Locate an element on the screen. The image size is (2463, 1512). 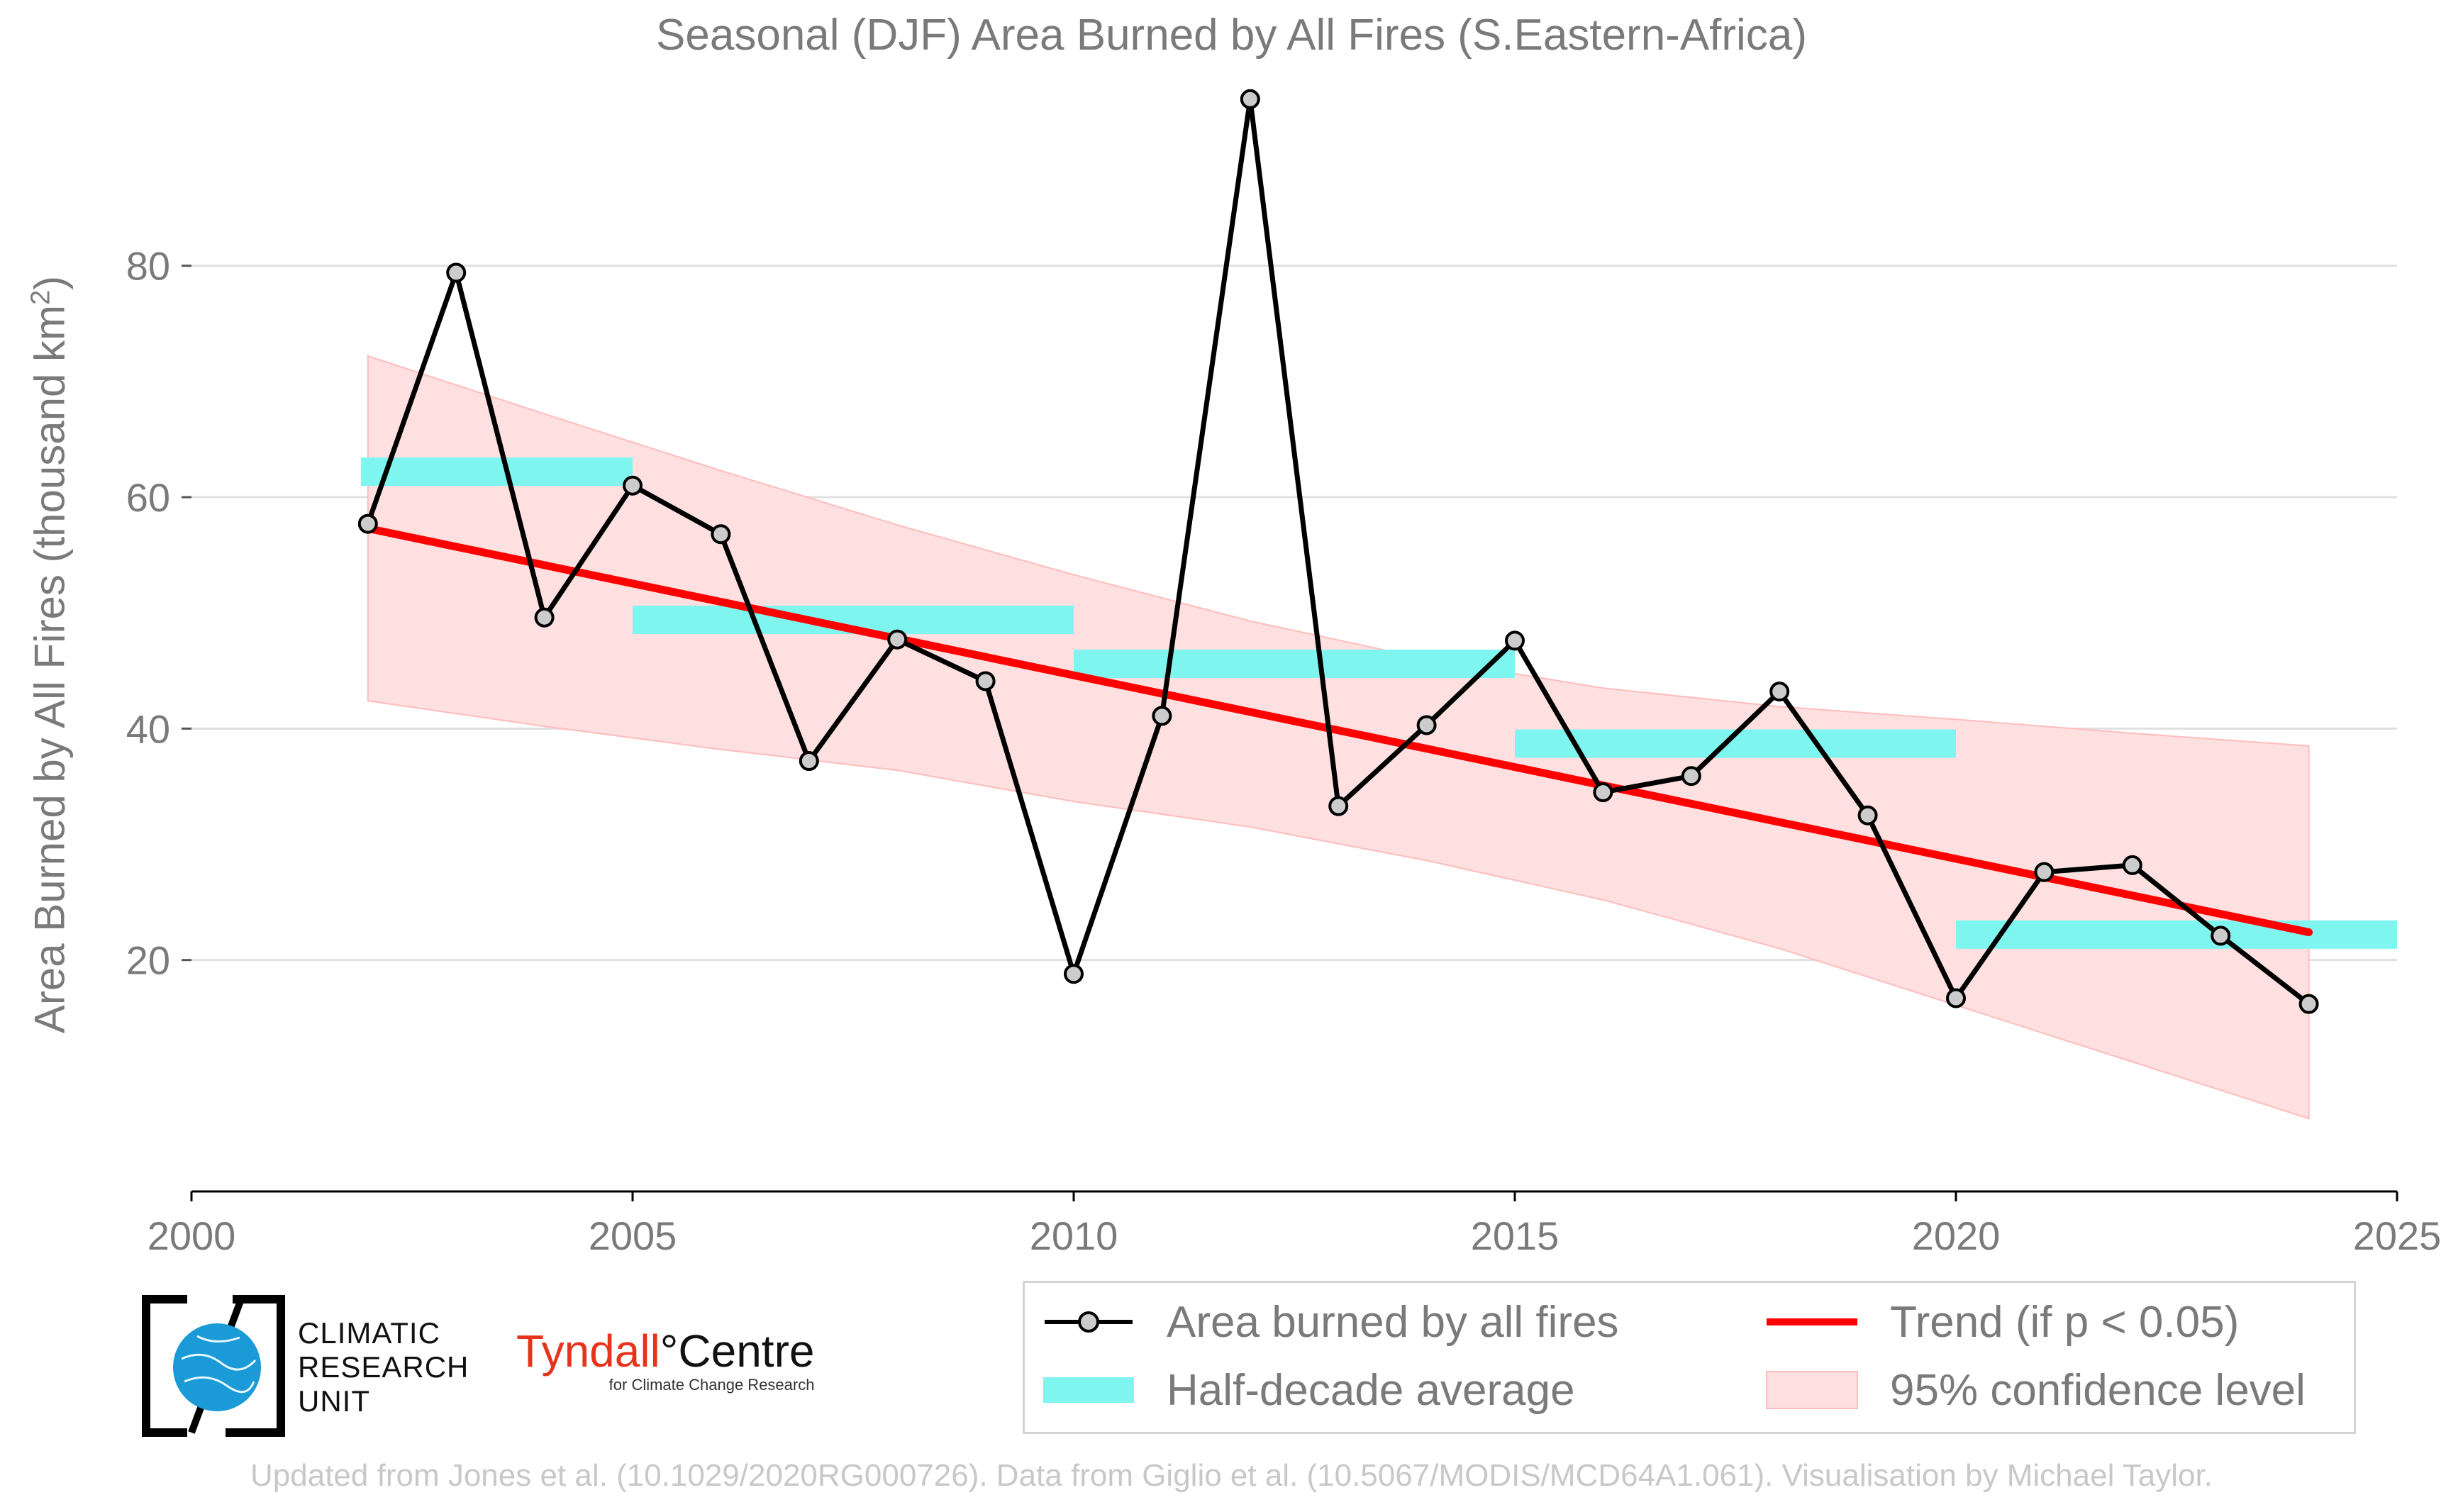
tyndall-wordmark: Tyndall°Centre is located at coordinates (665, 1351).